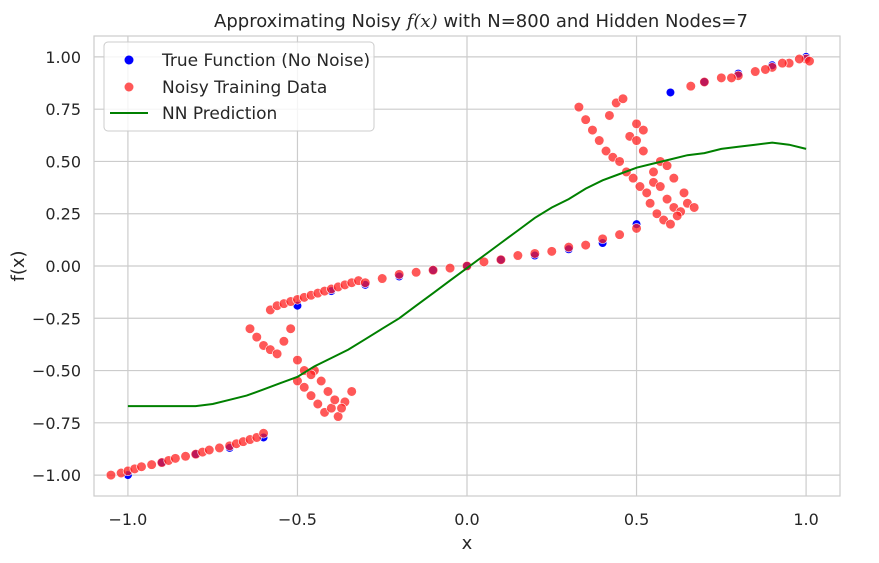  What do you see at coordinates (18, 265) in the screenshot?
I see `y-axis-label: f(x)` at bounding box center [18, 265].